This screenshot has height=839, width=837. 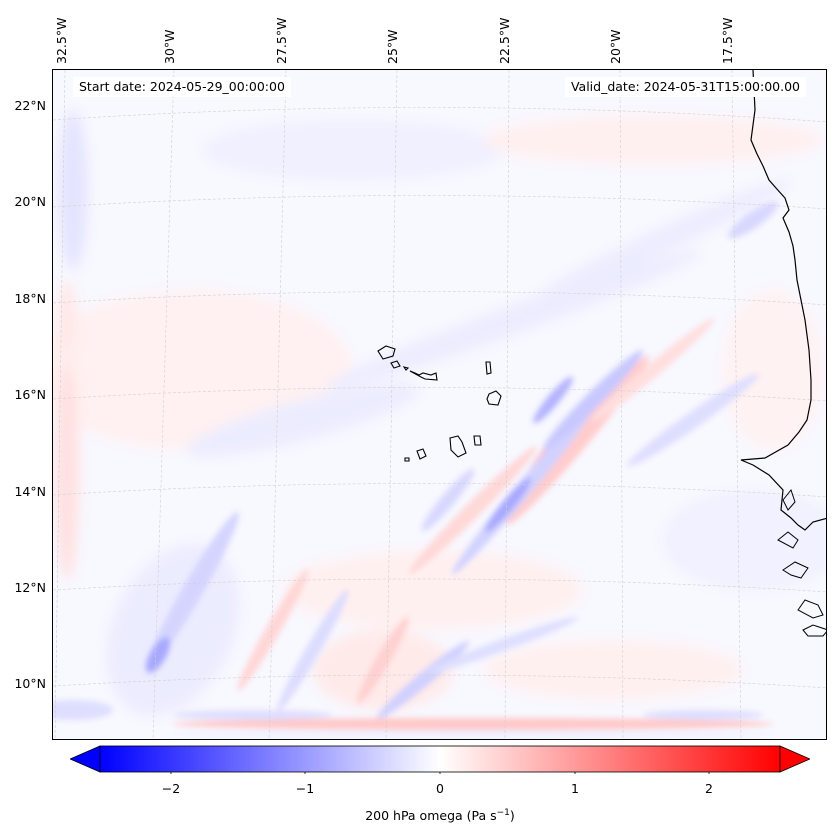 I want to click on island-maio, so click(x=477, y=440).